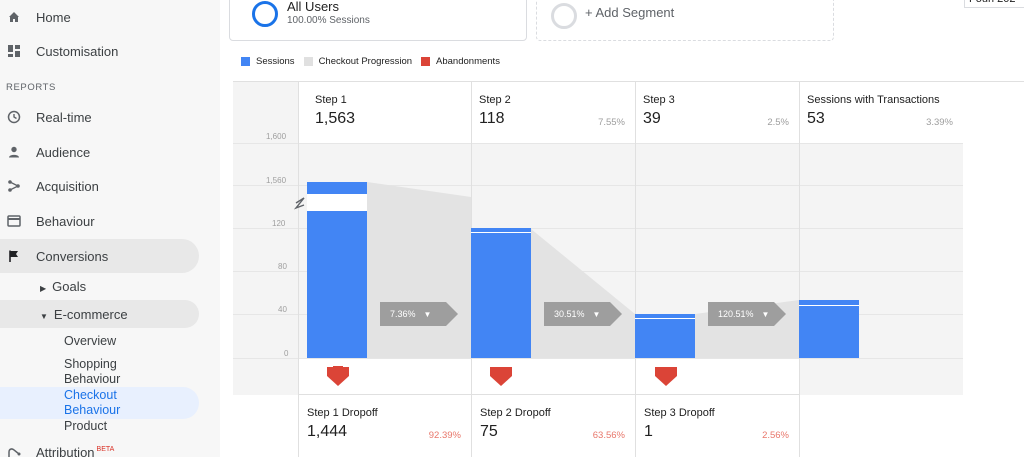  Describe the element at coordinates (14, 152) in the screenshot. I see `person-icon` at that location.